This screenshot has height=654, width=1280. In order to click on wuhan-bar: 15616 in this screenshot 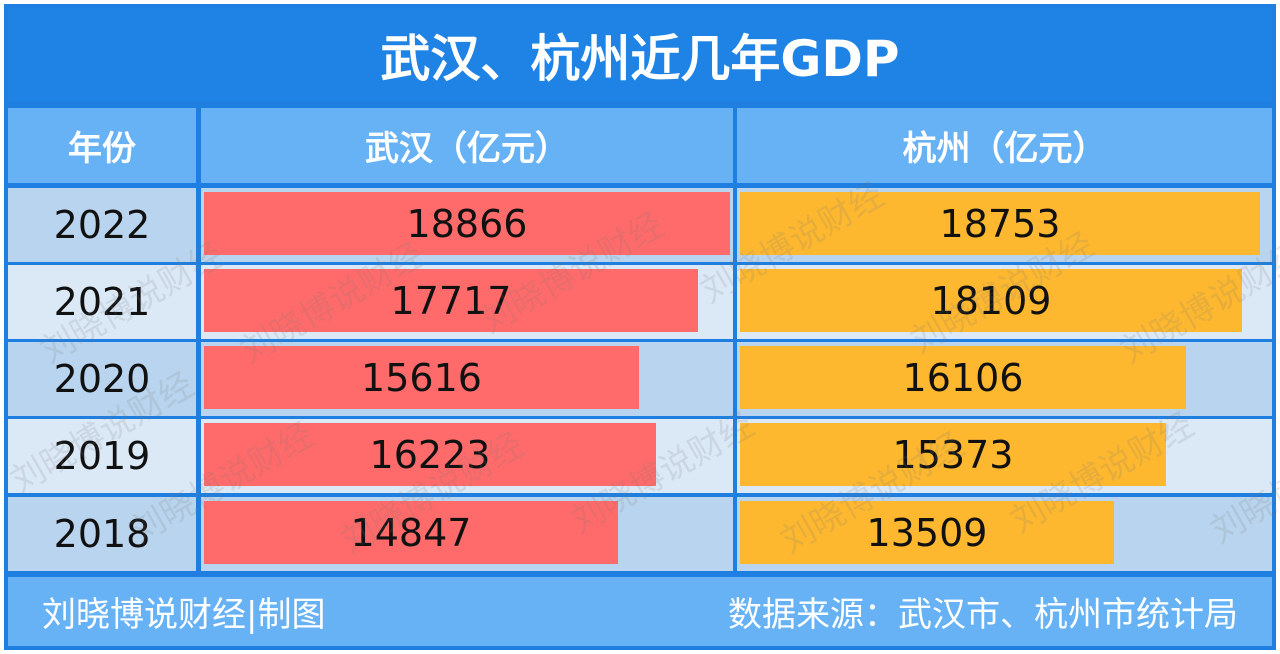, I will do `click(421, 377)`.